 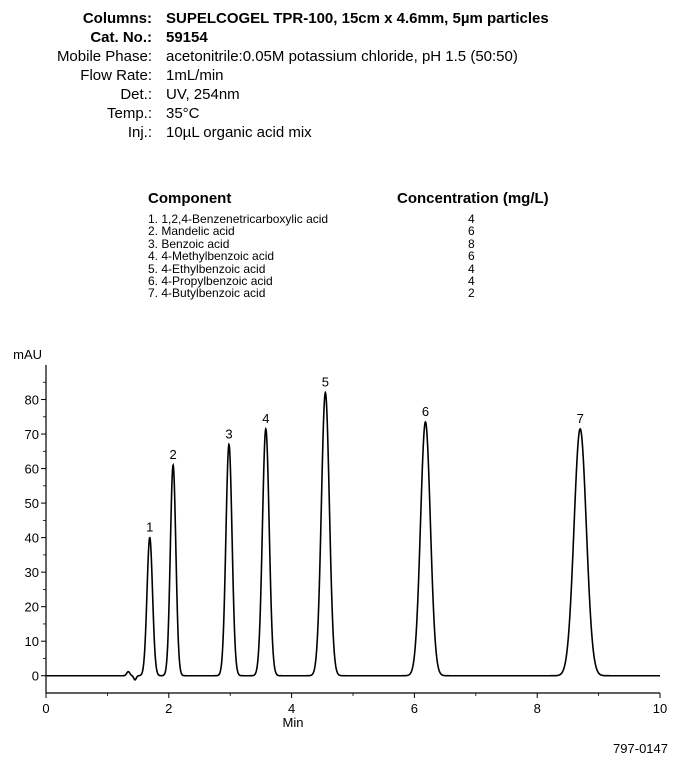 What do you see at coordinates (191, 231) in the screenshot?
I see `component-name: 2. Mandelic acid` at bounding box center [191, 231].